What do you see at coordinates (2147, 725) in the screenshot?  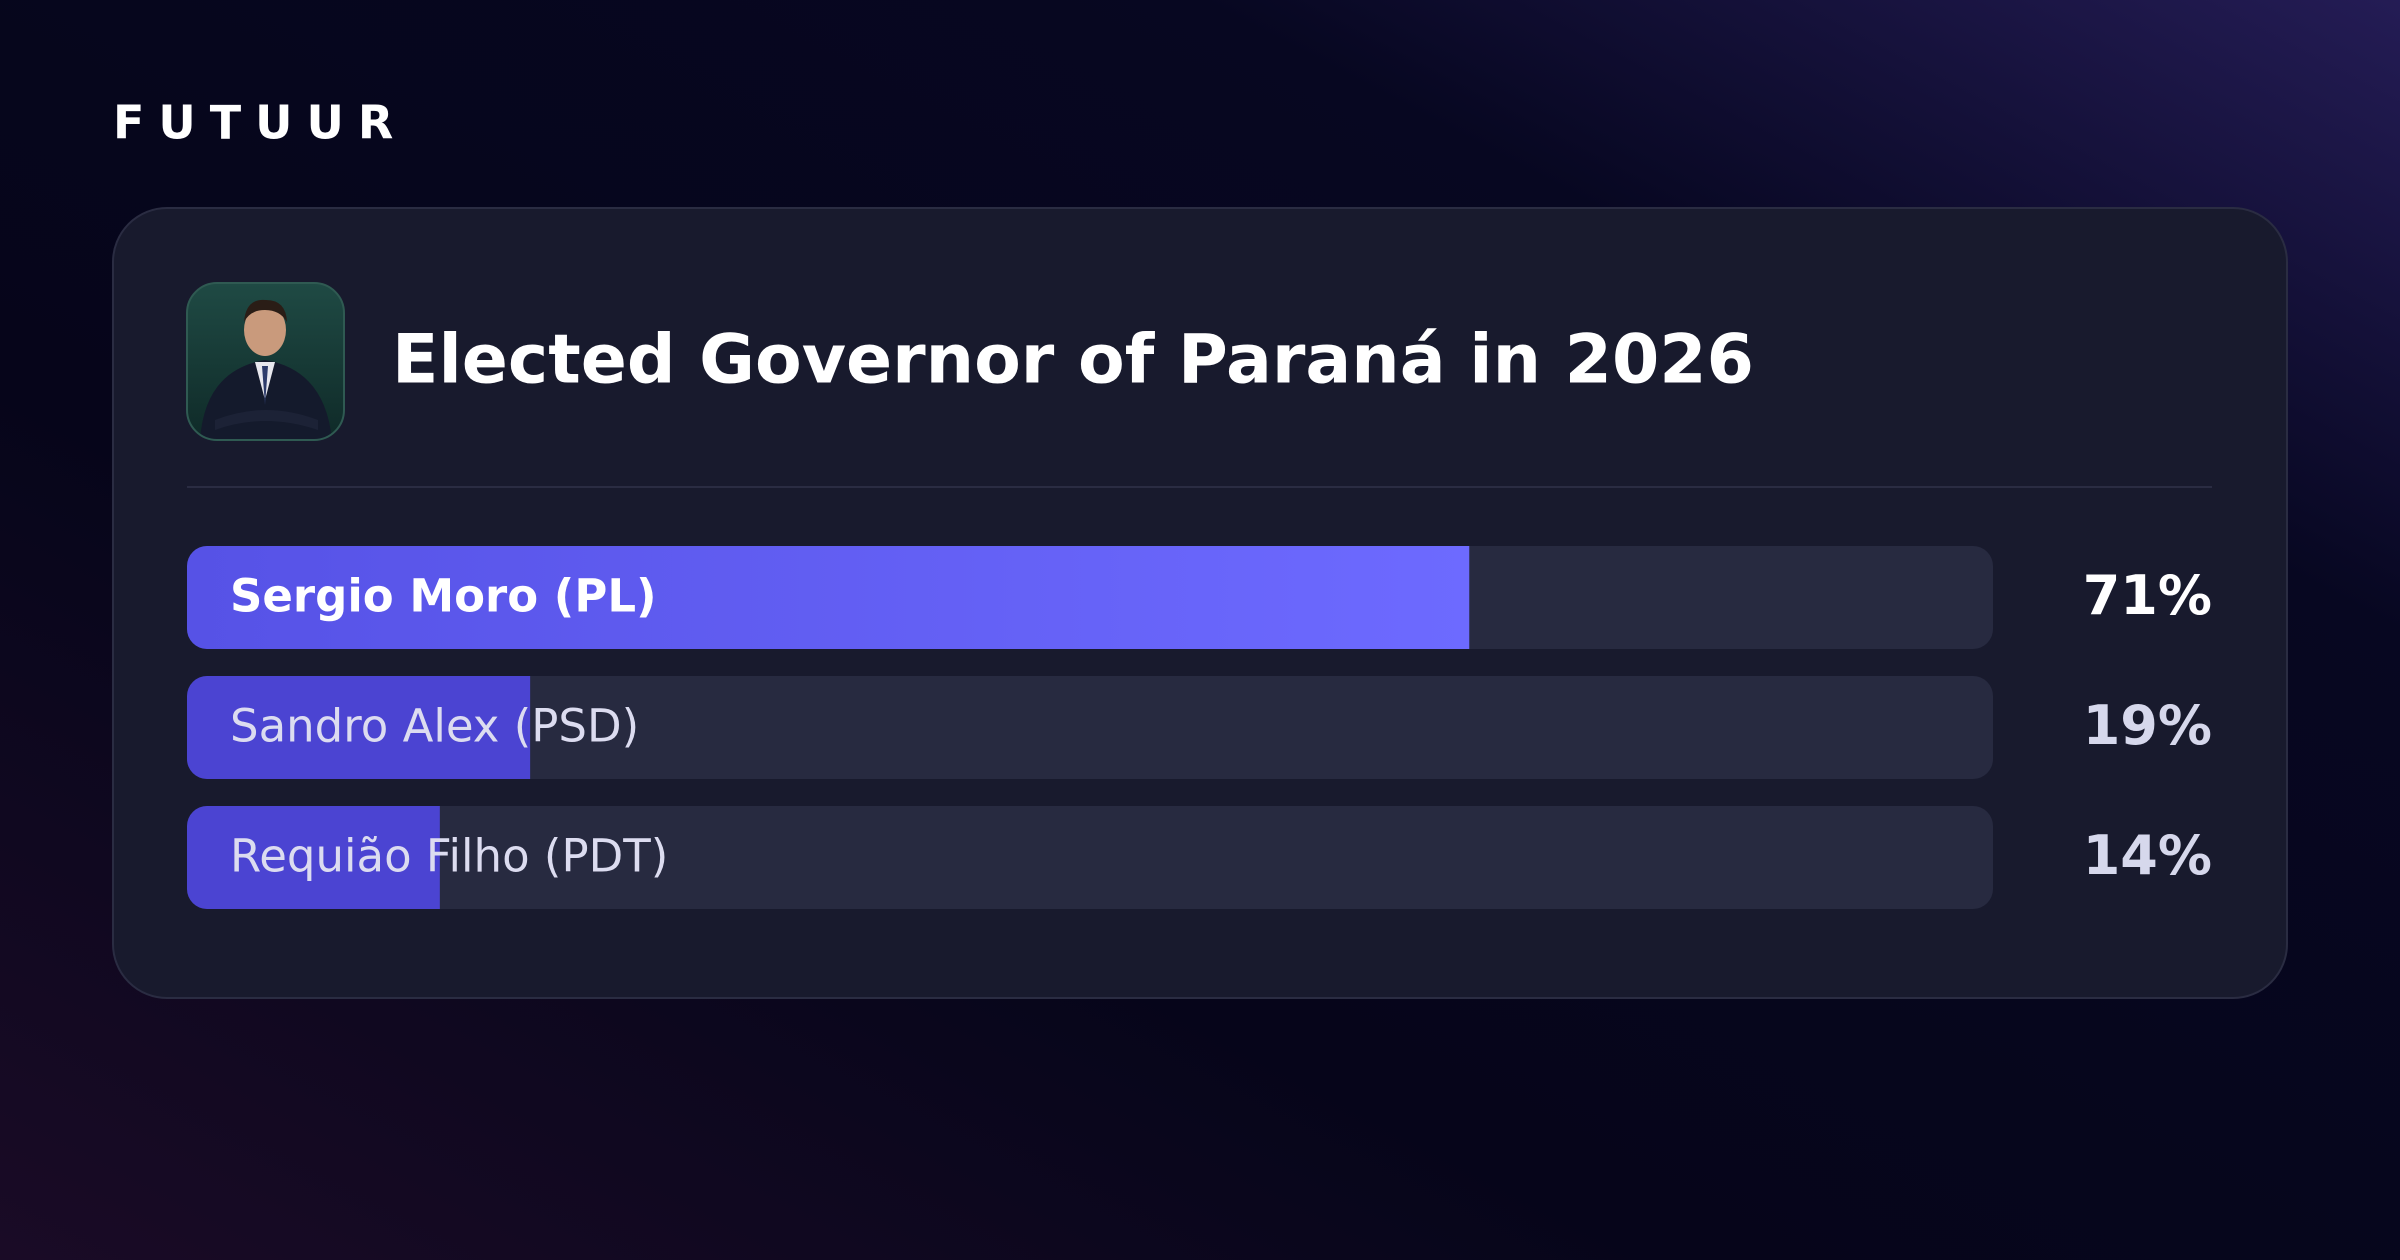 I see `value-label: 19%` at bounding box center [2147, 725].